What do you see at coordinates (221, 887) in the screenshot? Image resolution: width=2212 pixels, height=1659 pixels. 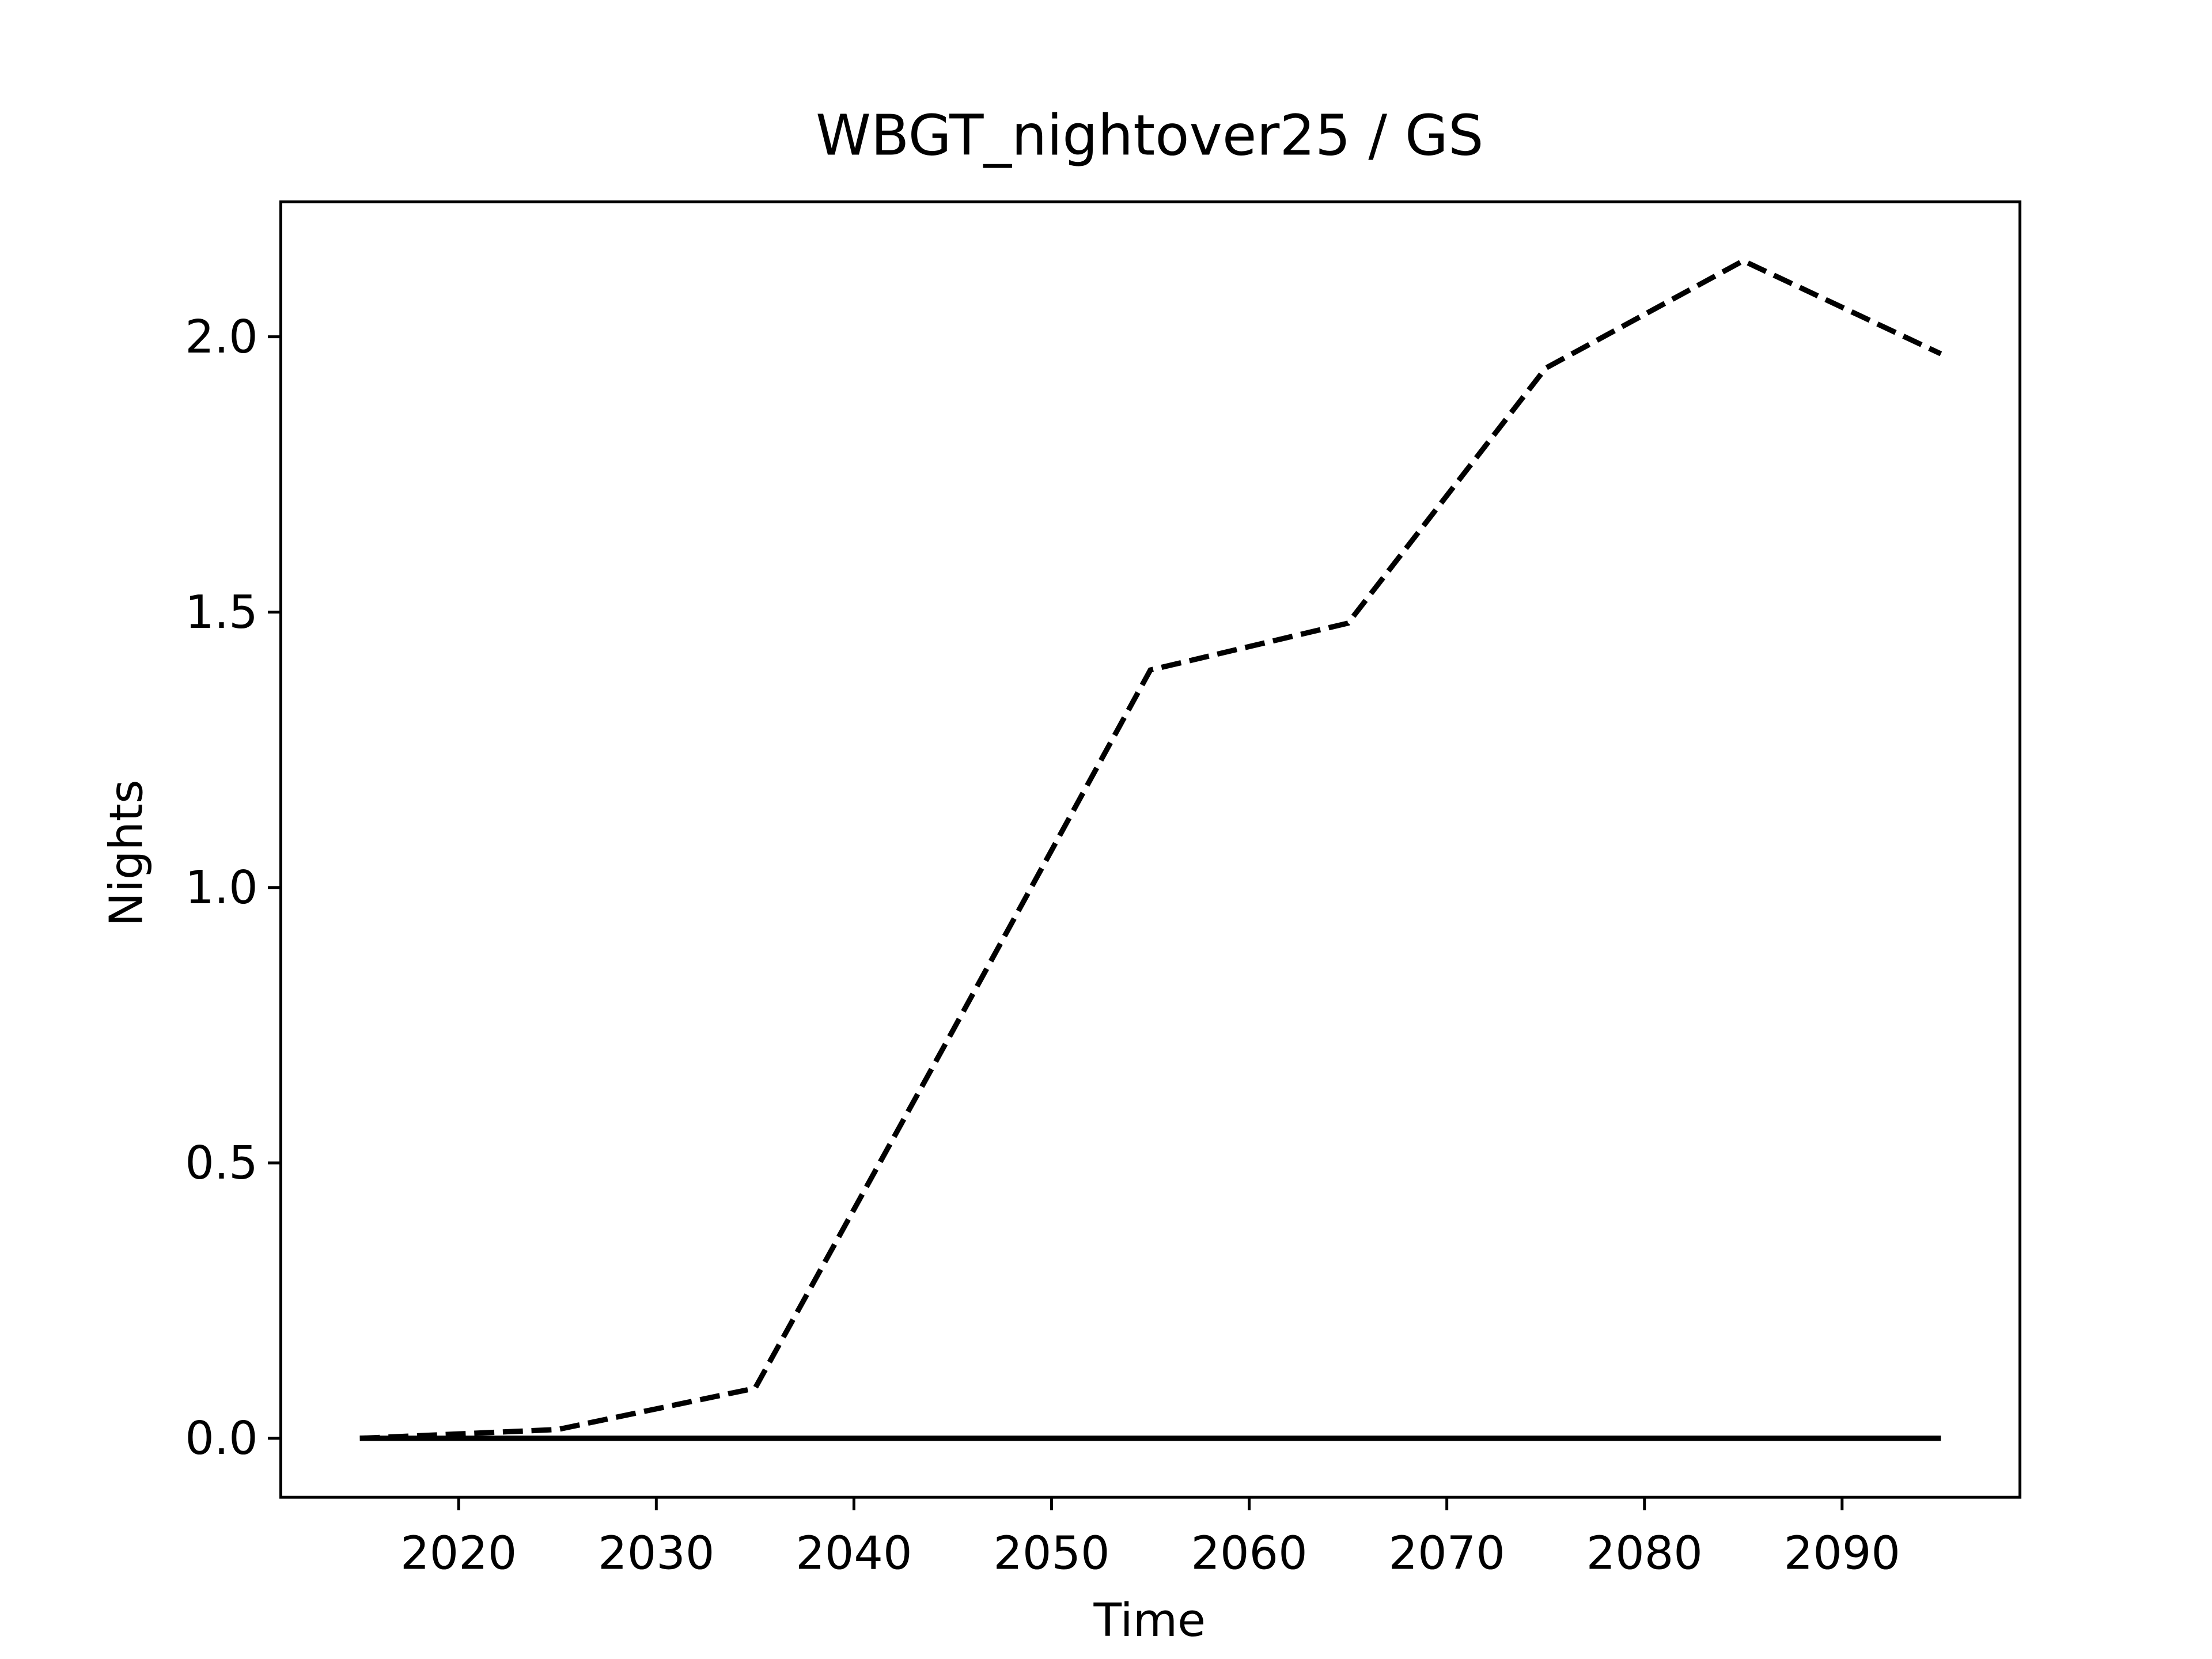 I see `y-tick-label: 1.0` at bounding box center [221, 887].